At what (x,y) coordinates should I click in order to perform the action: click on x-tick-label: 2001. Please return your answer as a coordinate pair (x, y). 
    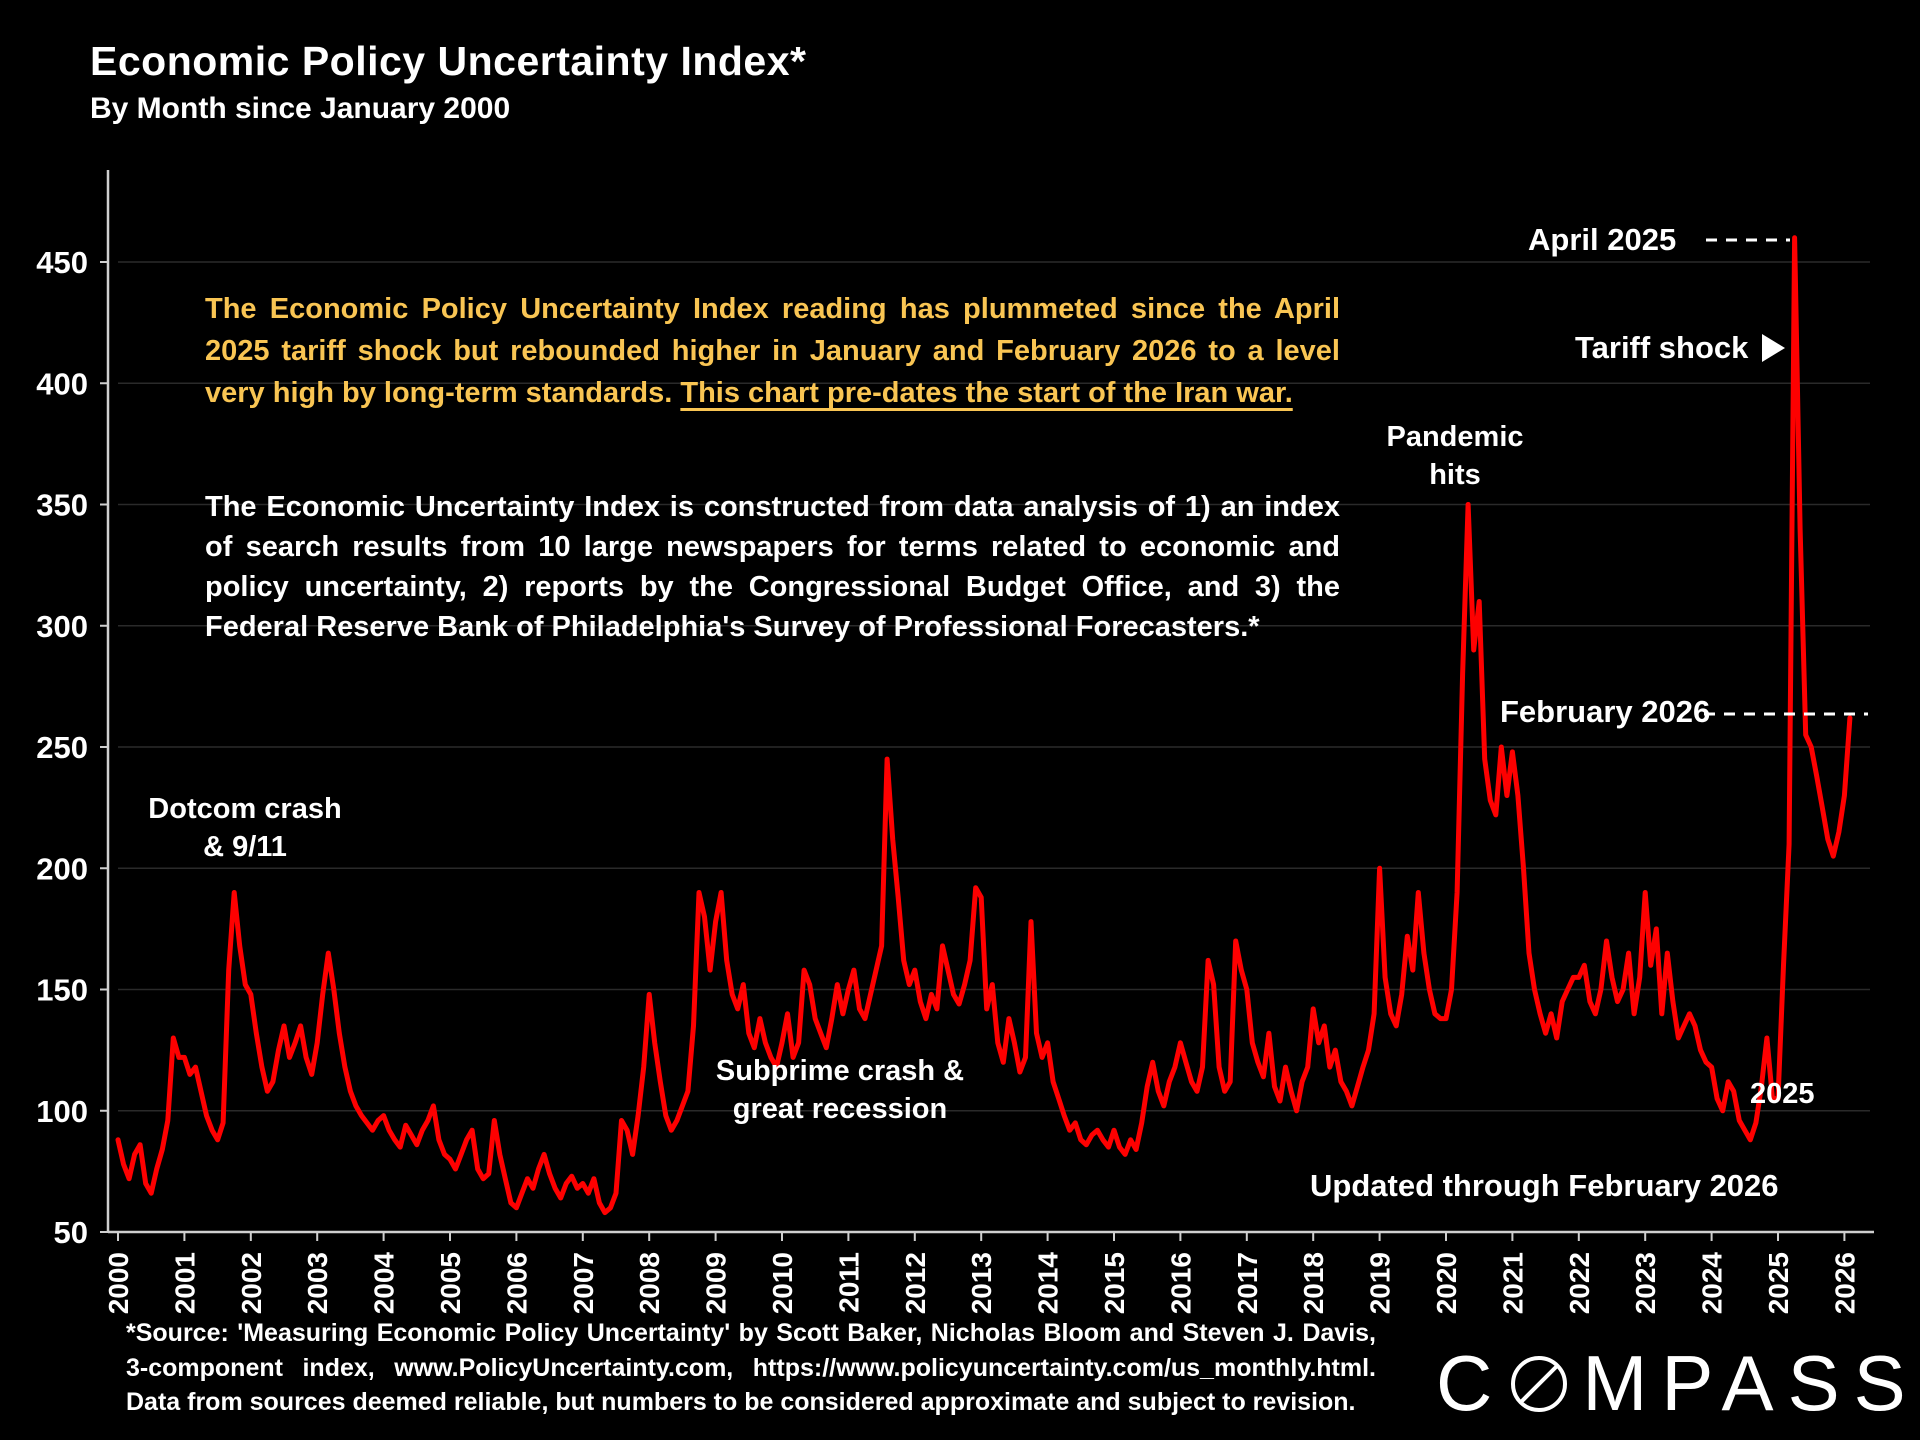
    Looking at the image, I should click on (184, 1283).